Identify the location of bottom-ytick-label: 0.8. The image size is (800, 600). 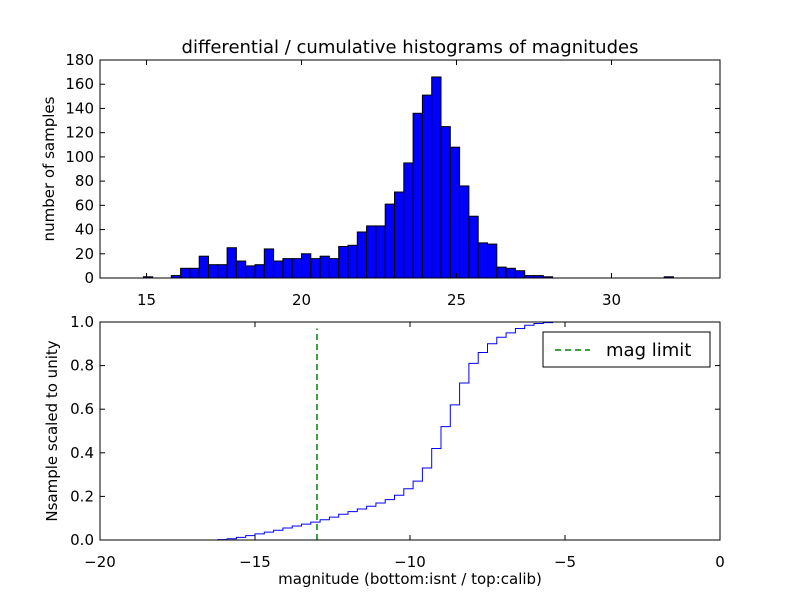
(82, 366).